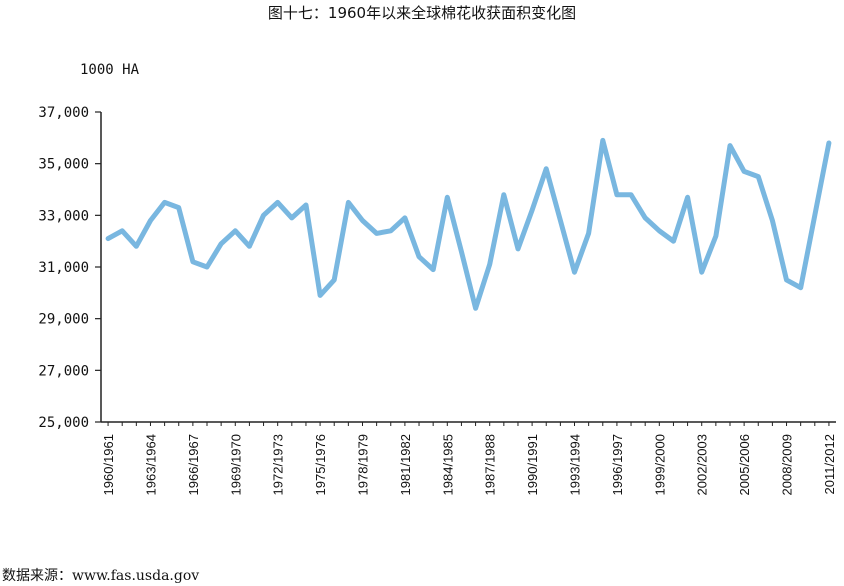  What do you see at coordinates (405, 464) in the screenshot?
I see `x-tick-label: 1981/1982` at bounding box center [405, 464].